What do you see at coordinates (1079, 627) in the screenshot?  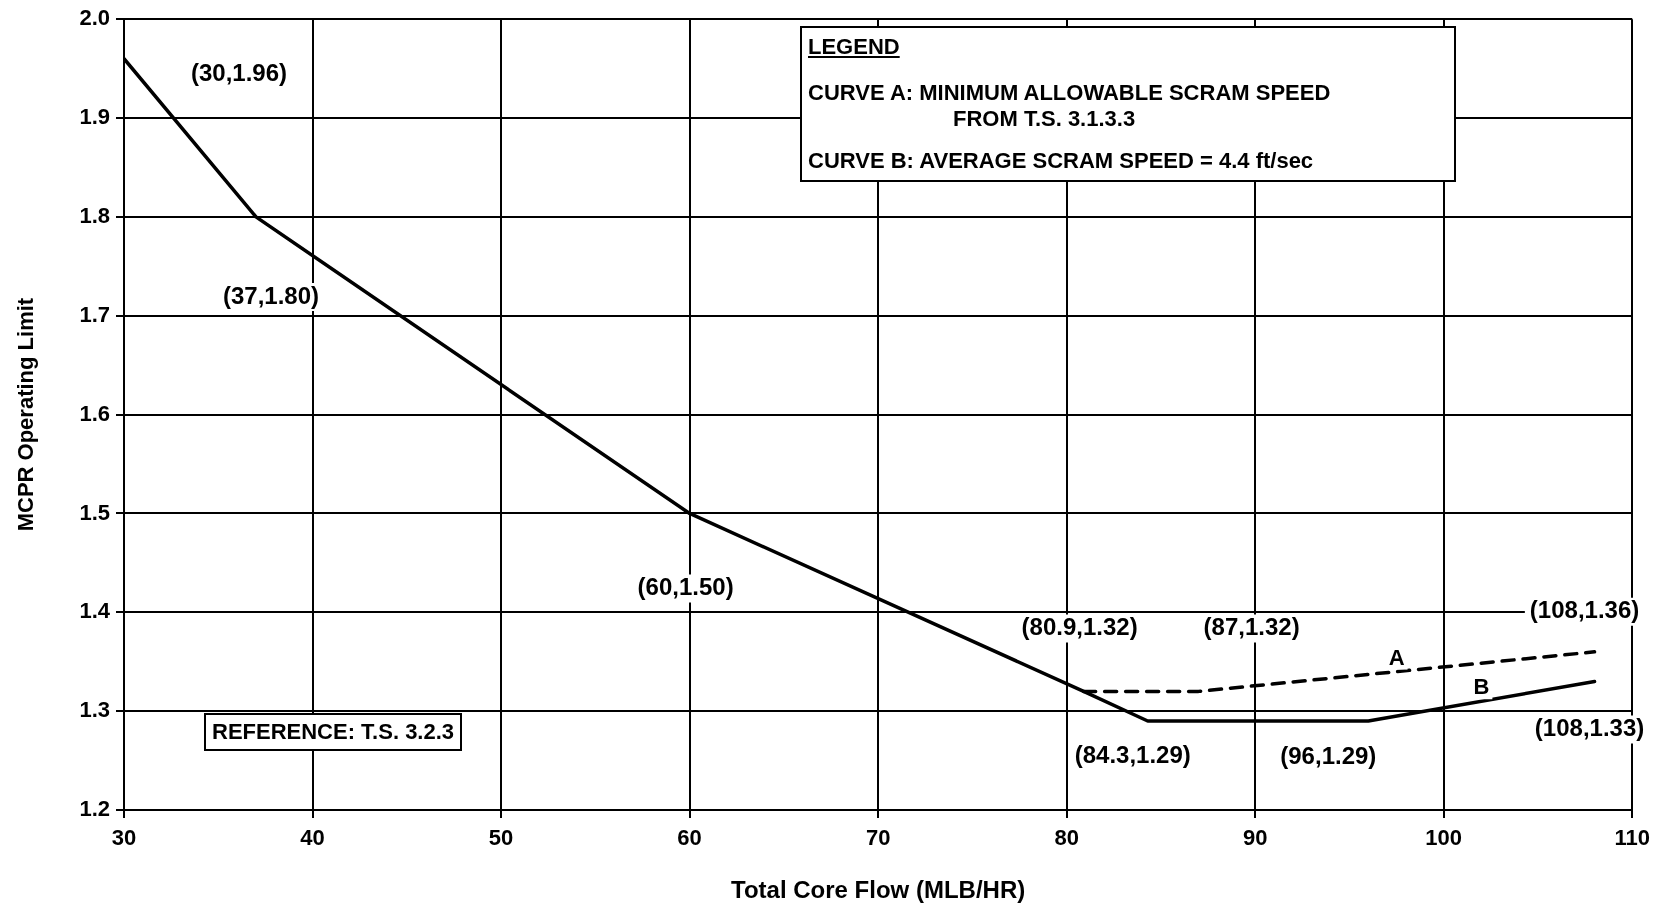 I see `annotation: (80.9,1.32)` at bounding box center [1079, 627].